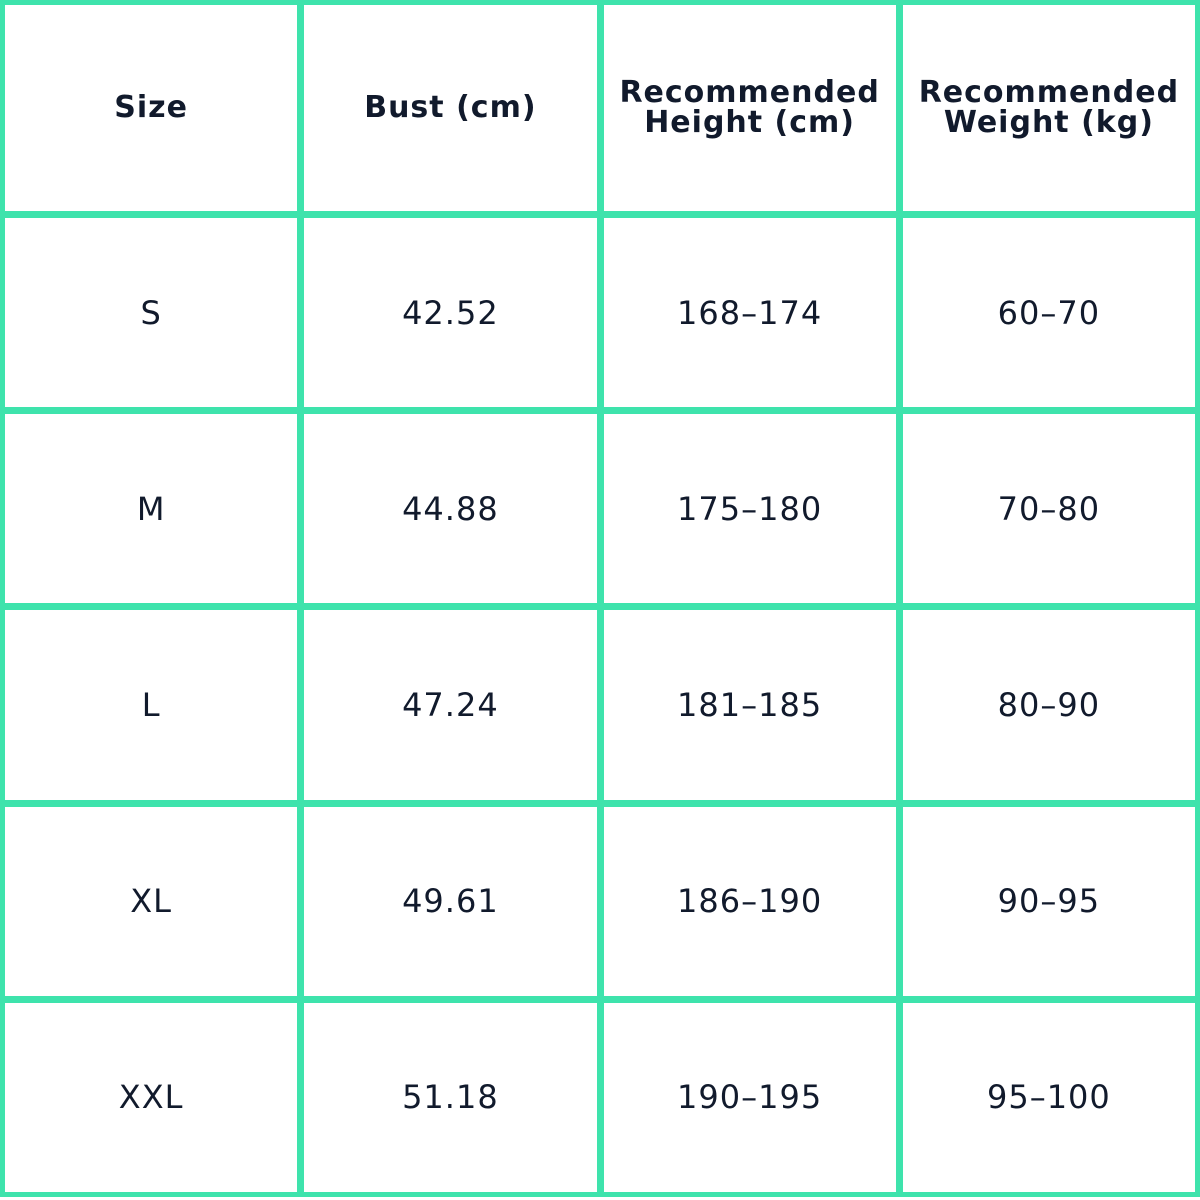 Image resolution: width=1200 pixels, height=1200 pixels. I want to click on table-cell: M, so click(151, 509).